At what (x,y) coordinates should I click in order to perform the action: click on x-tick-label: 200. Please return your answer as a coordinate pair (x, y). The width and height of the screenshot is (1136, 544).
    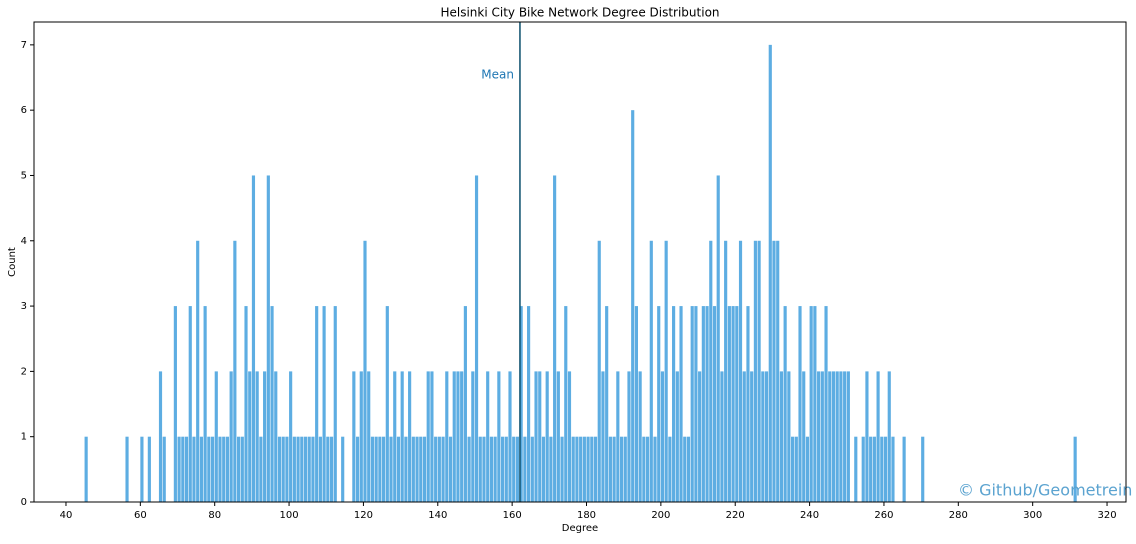
    Looking at the image, I should click on (660, 515).